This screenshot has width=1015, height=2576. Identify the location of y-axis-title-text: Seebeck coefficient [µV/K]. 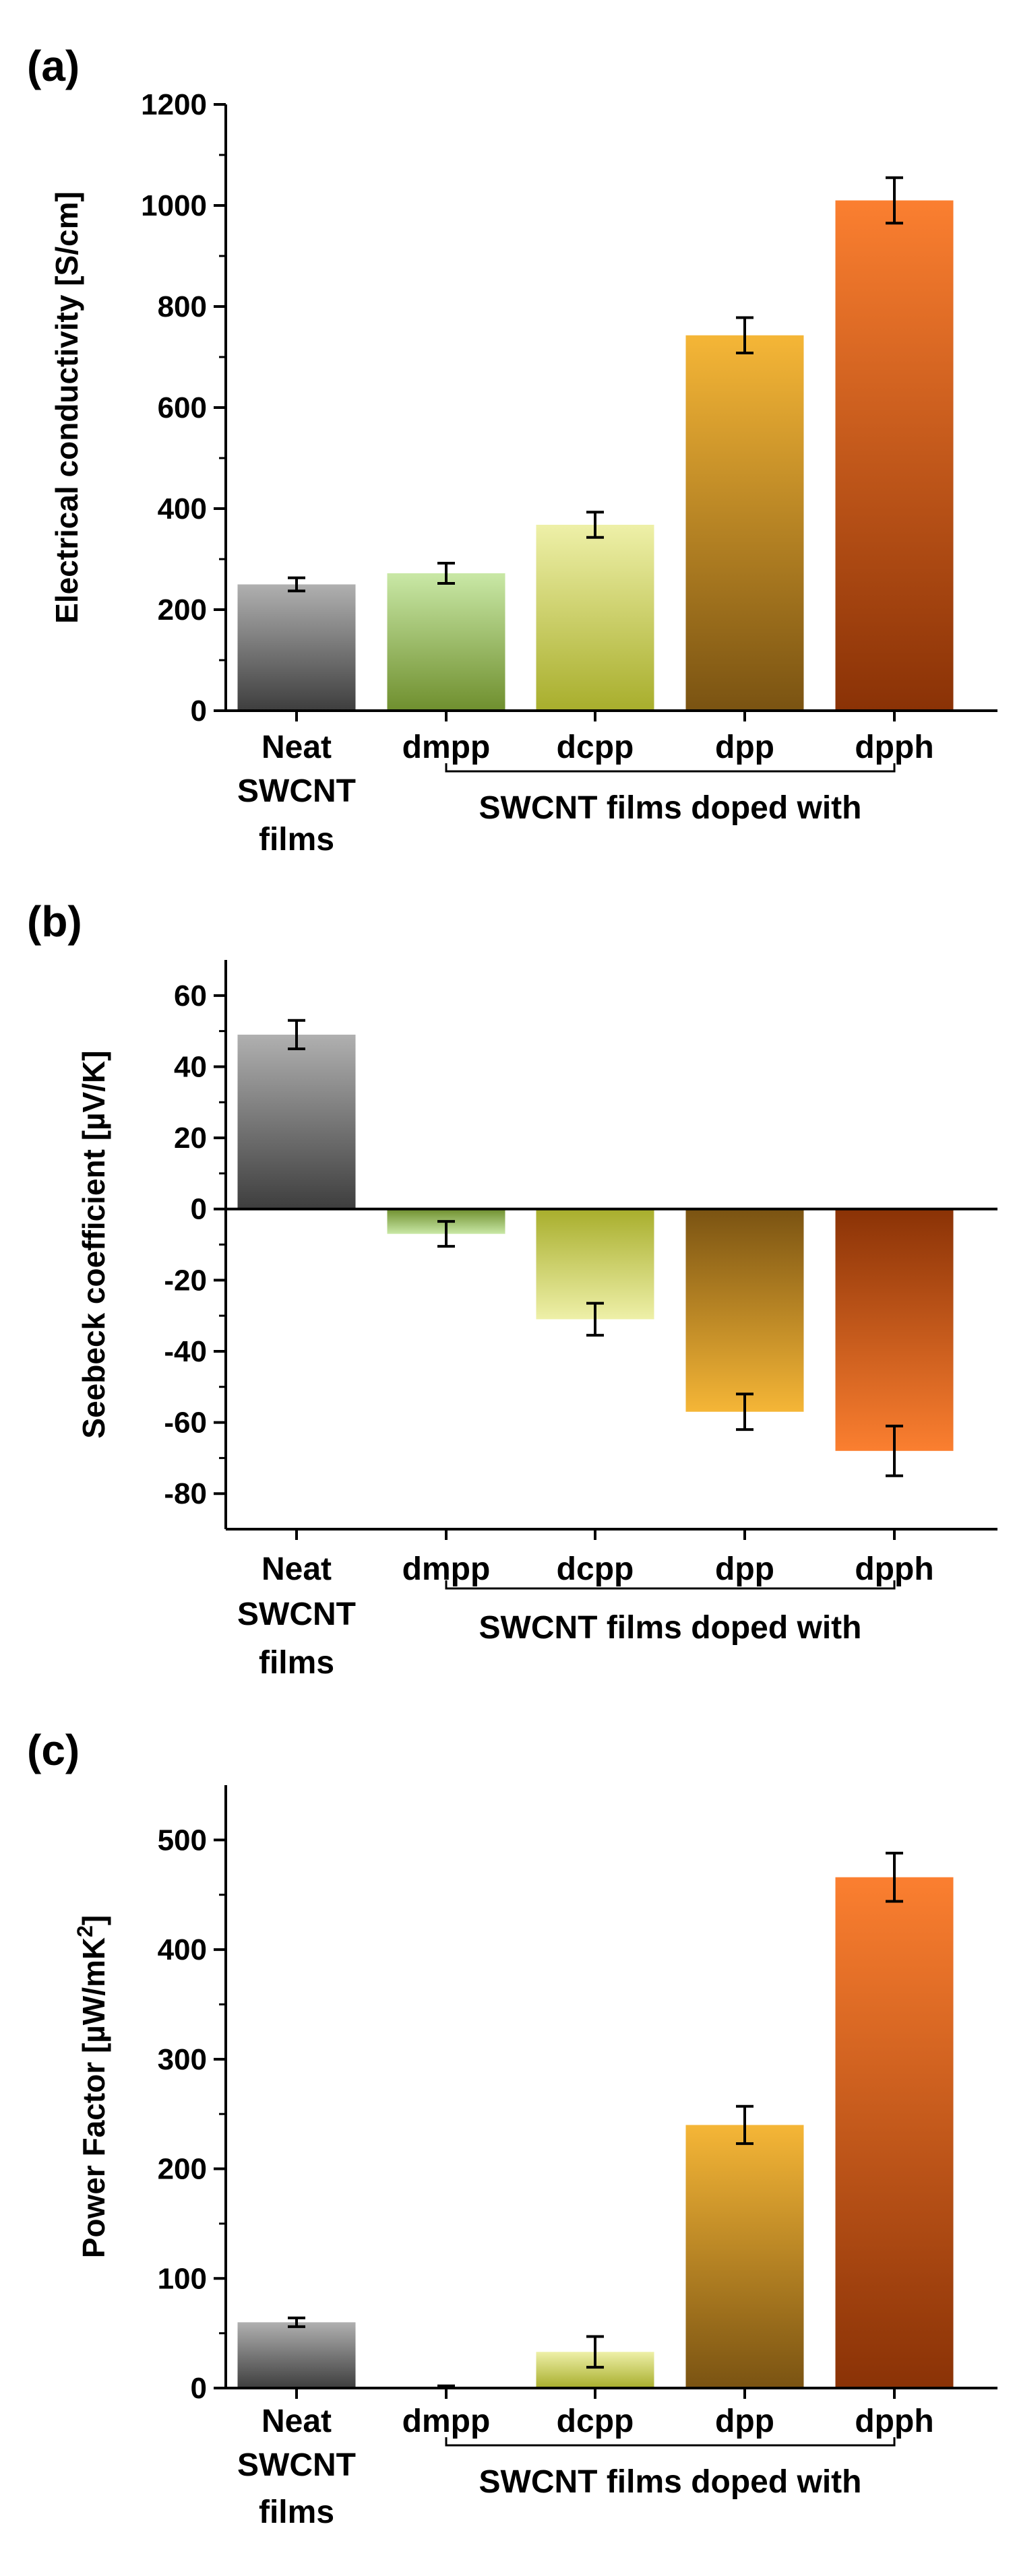
(93, 1244).